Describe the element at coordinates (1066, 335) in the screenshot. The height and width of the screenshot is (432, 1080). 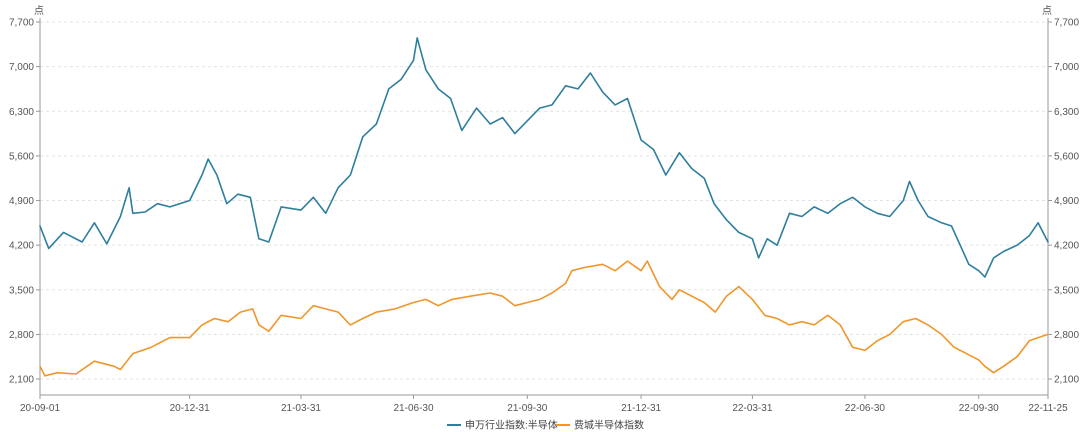
I see `right-y-tick-label: 2,800` at that location.